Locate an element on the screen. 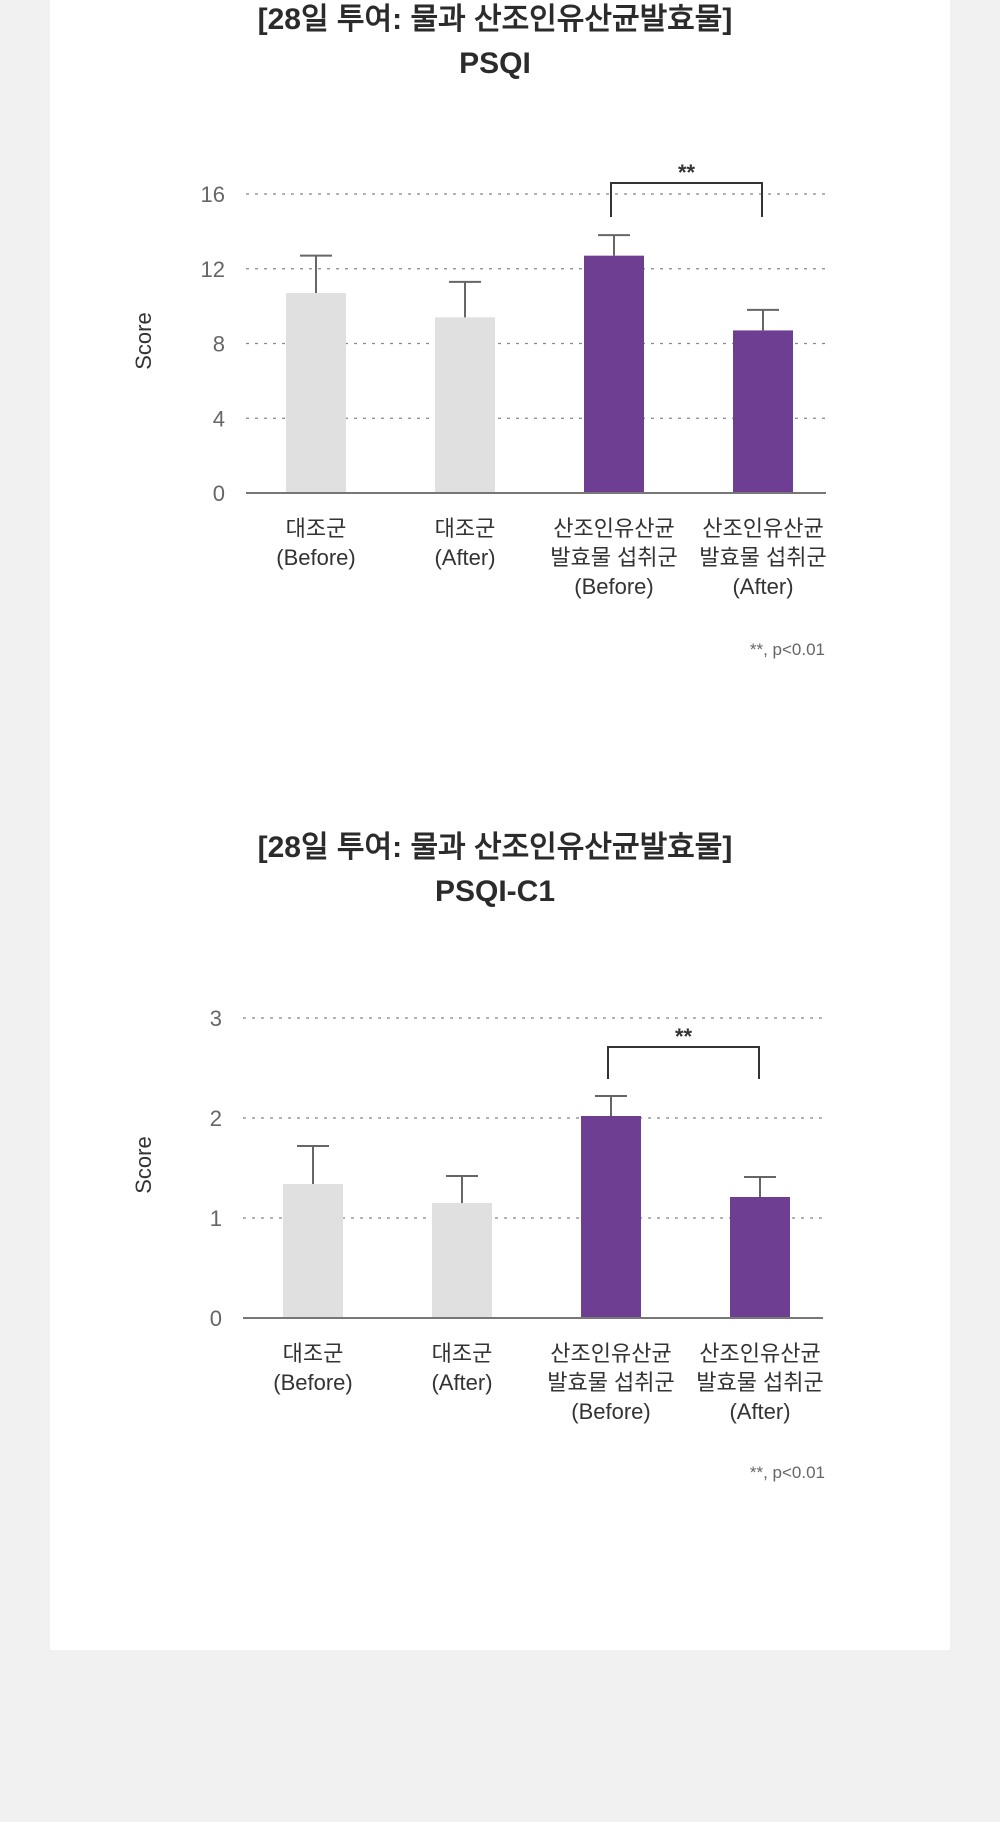 This screenshot has width=1000, height=1822. chart-title: [28일 투여: 물과 산조인유산균발효물] PSQI is located at coordinates (495, 43).